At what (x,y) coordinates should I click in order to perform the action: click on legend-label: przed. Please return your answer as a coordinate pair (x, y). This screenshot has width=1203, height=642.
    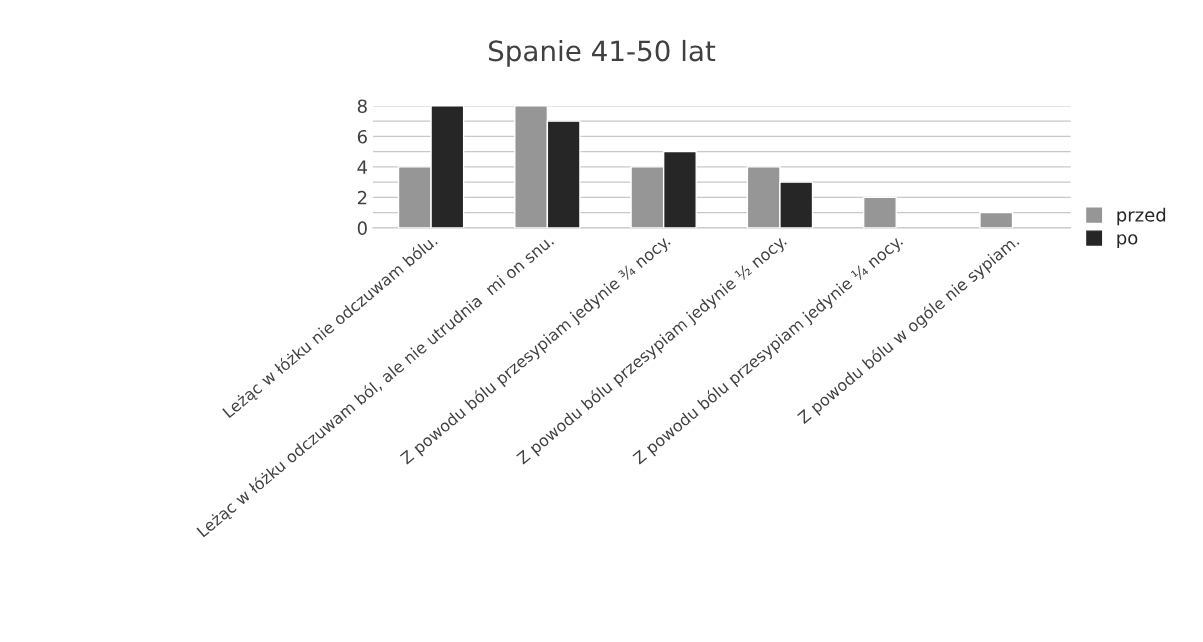
    Looking at the image, I should click on (1141, 216).